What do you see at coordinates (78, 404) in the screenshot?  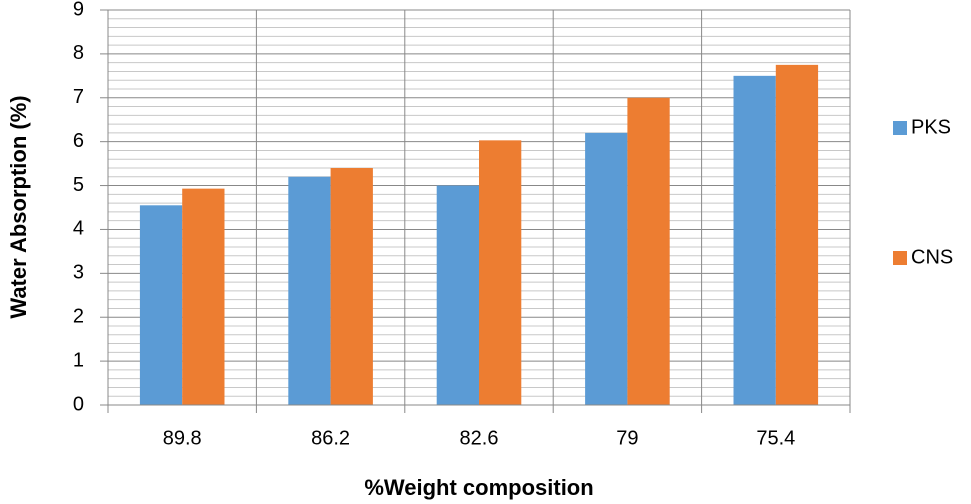 I see `y-tick-label: 0` at bounding box center [78, 404].